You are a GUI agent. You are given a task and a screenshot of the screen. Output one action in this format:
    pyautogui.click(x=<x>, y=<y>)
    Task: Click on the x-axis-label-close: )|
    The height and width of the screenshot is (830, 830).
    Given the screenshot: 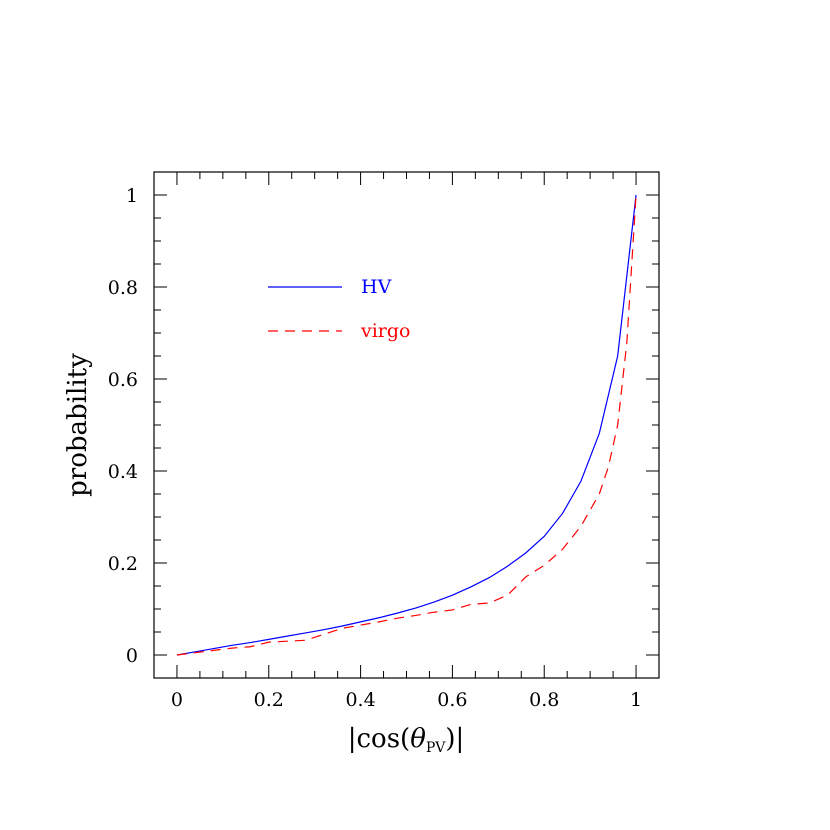 What is the action you would take?
    pyautogui.click(x=454, y=739)
    